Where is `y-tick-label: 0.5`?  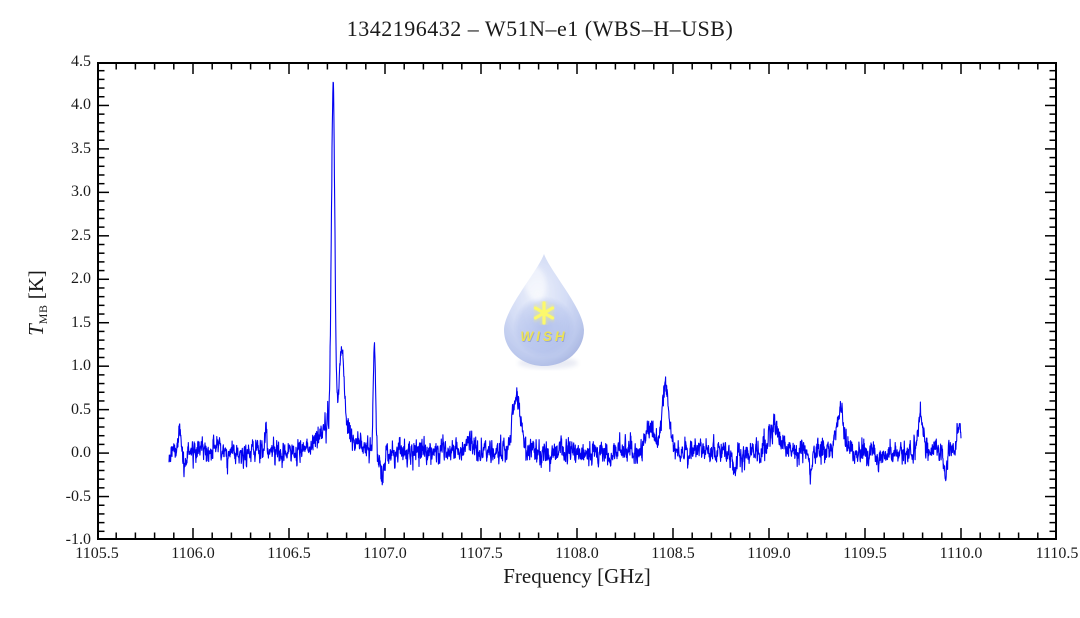 y-tick-label: 0.5 is located at coordinates (81, 409).